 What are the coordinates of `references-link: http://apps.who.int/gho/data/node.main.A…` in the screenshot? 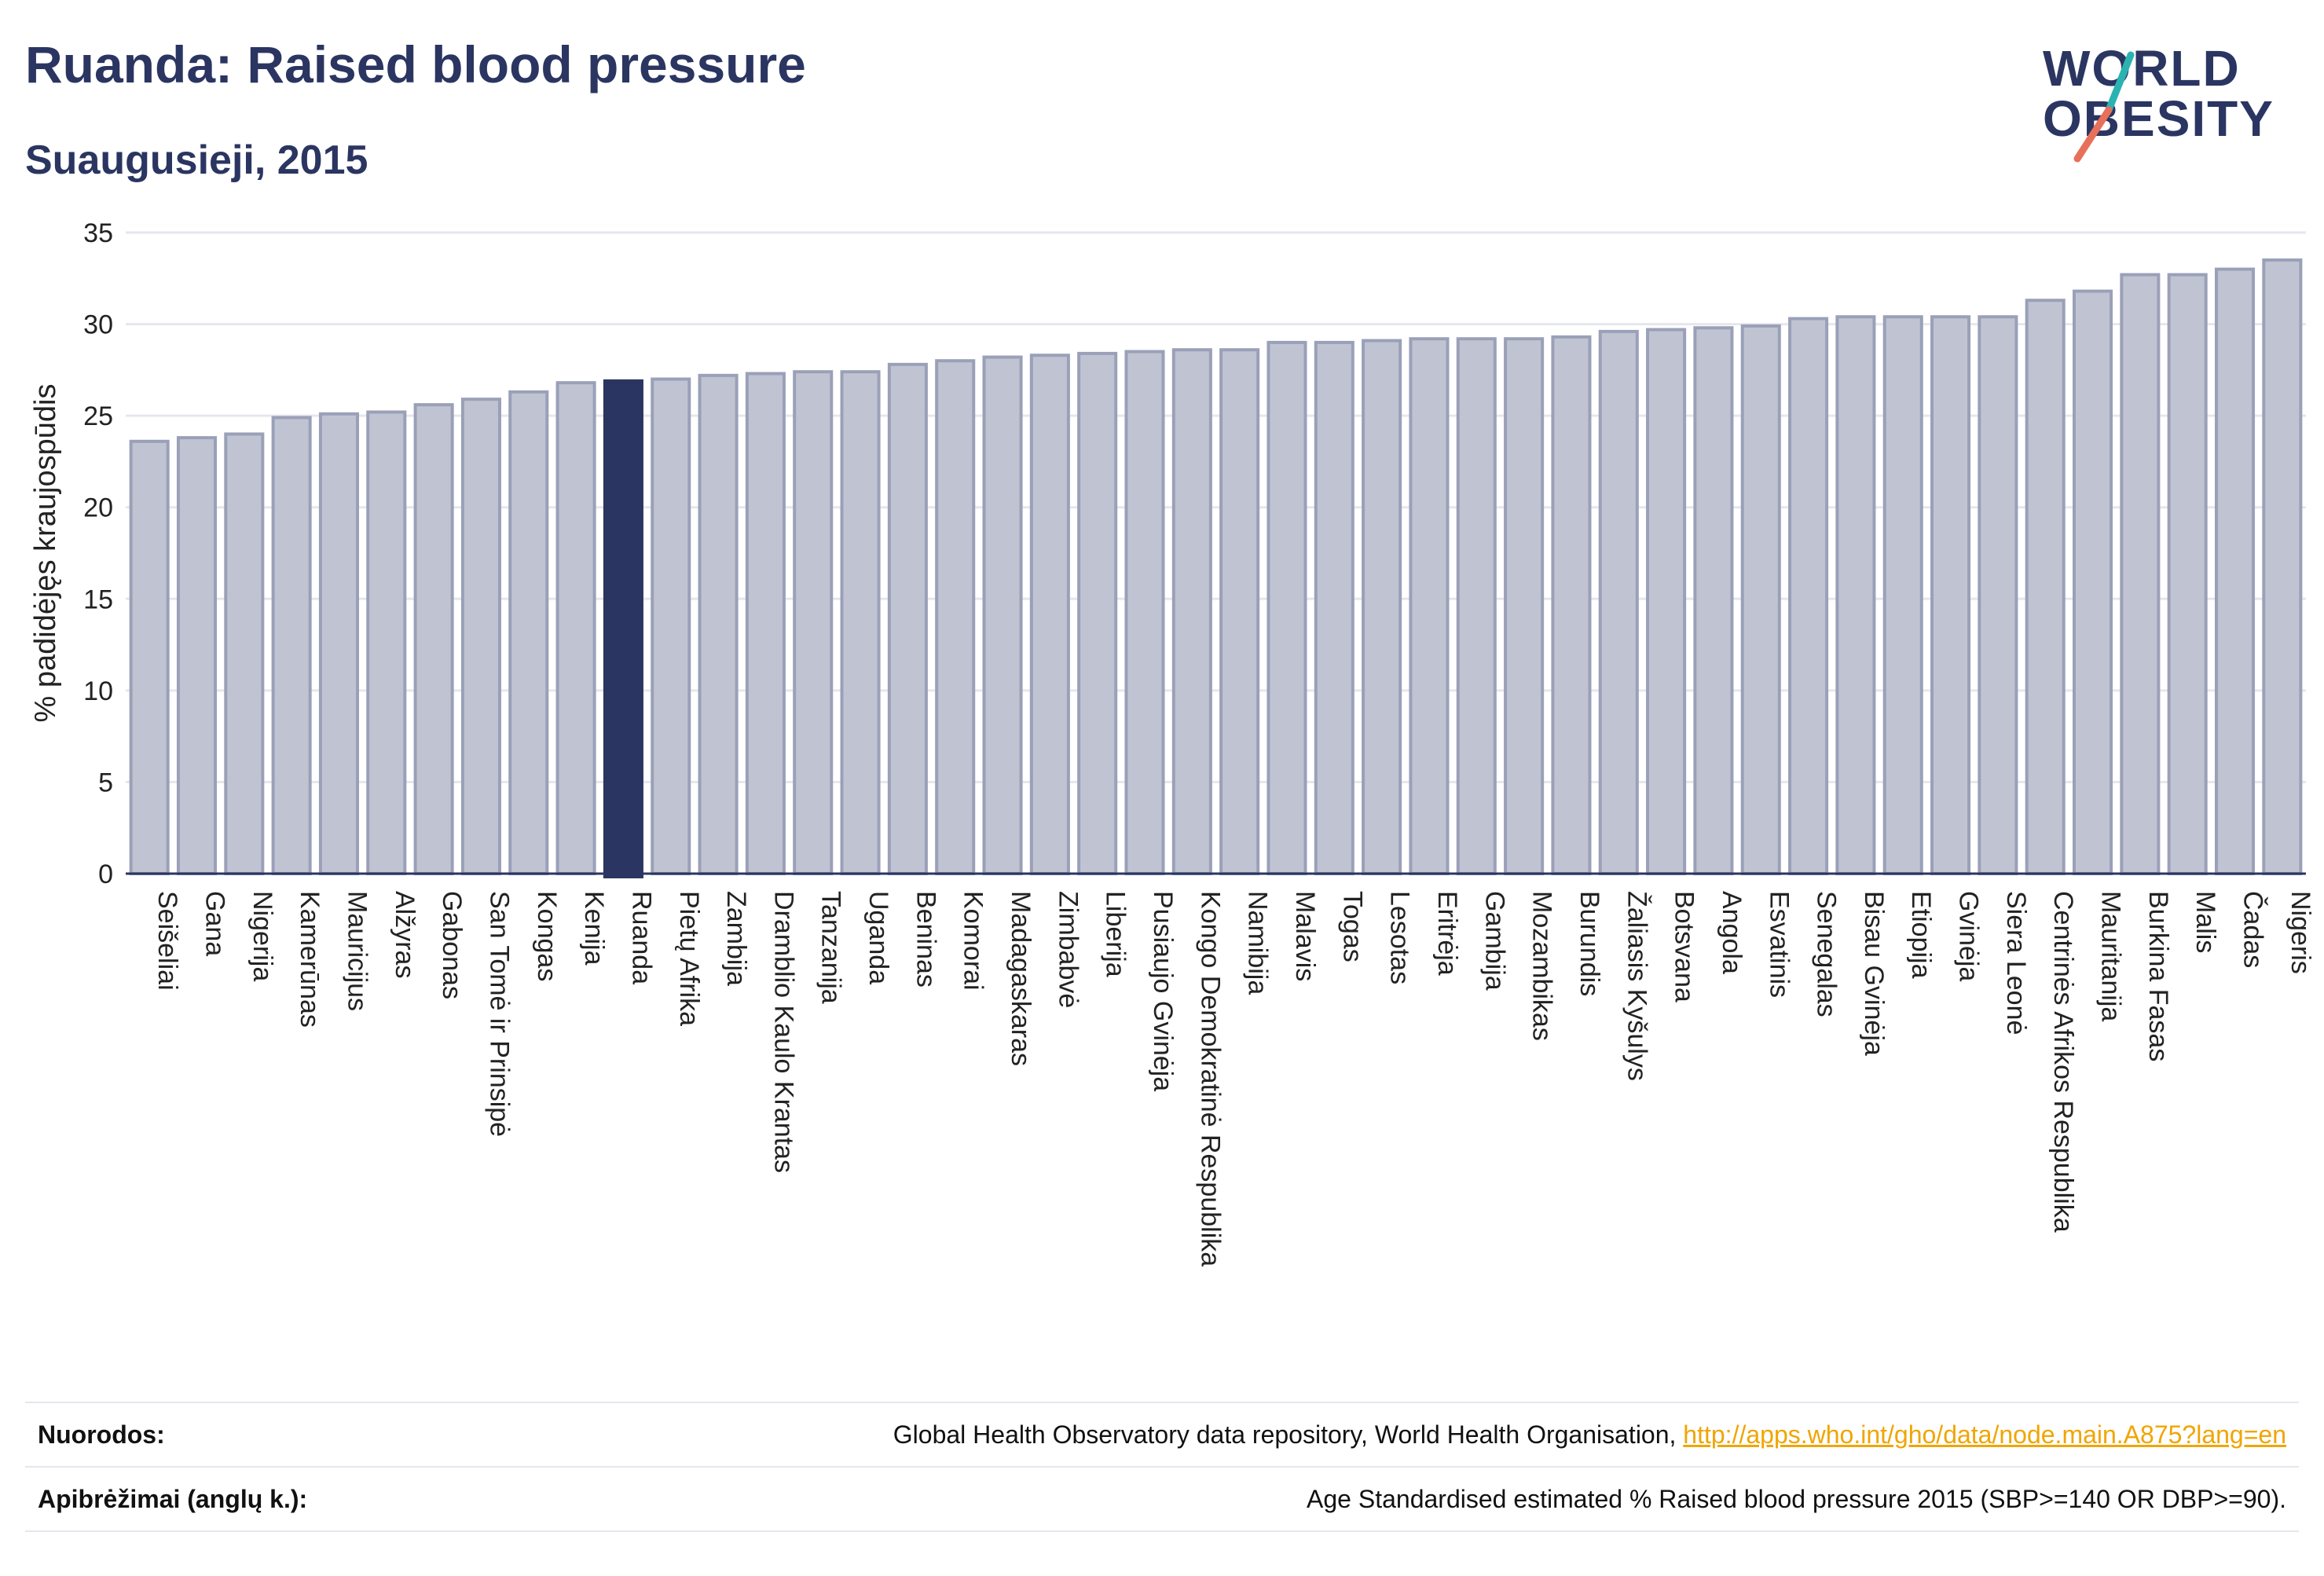 It's located at (1984, 1434).